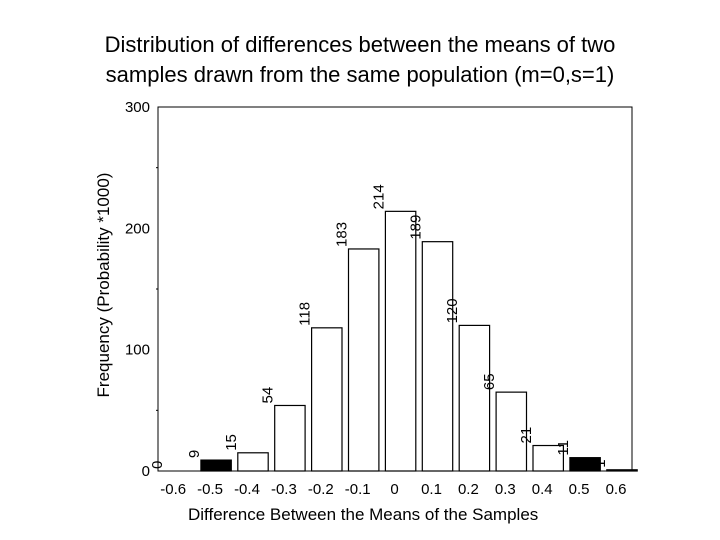 This screenshot has height=540, width=720. Describe the element at coordinates (378, 196) in the screenshot. I see `value-label: 214` at that location.